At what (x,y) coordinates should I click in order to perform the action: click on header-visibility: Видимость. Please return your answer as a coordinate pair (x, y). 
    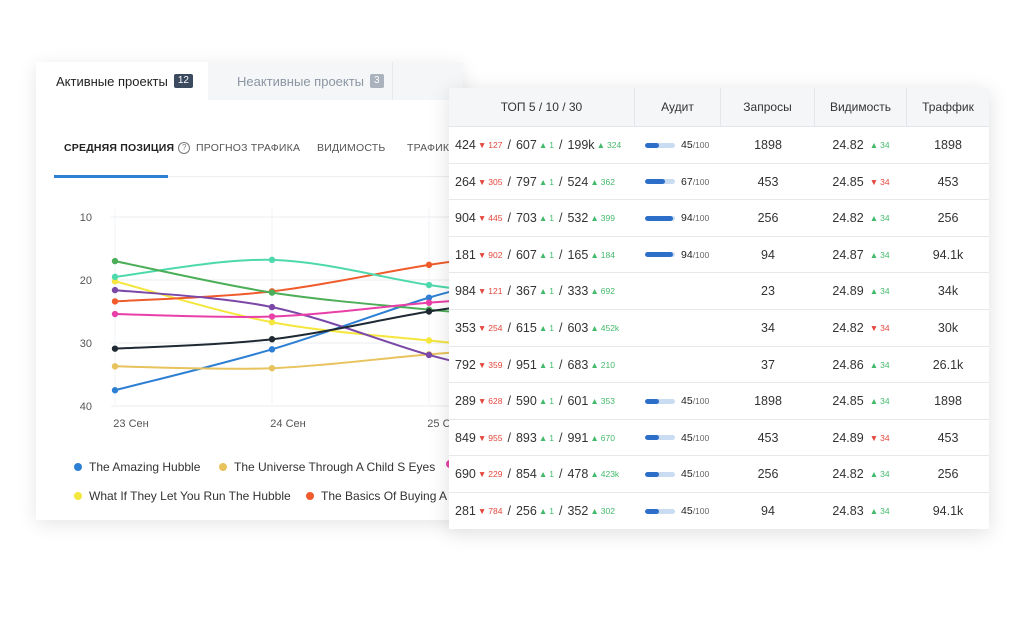
    Looking at the image, I should click on (861, 107).